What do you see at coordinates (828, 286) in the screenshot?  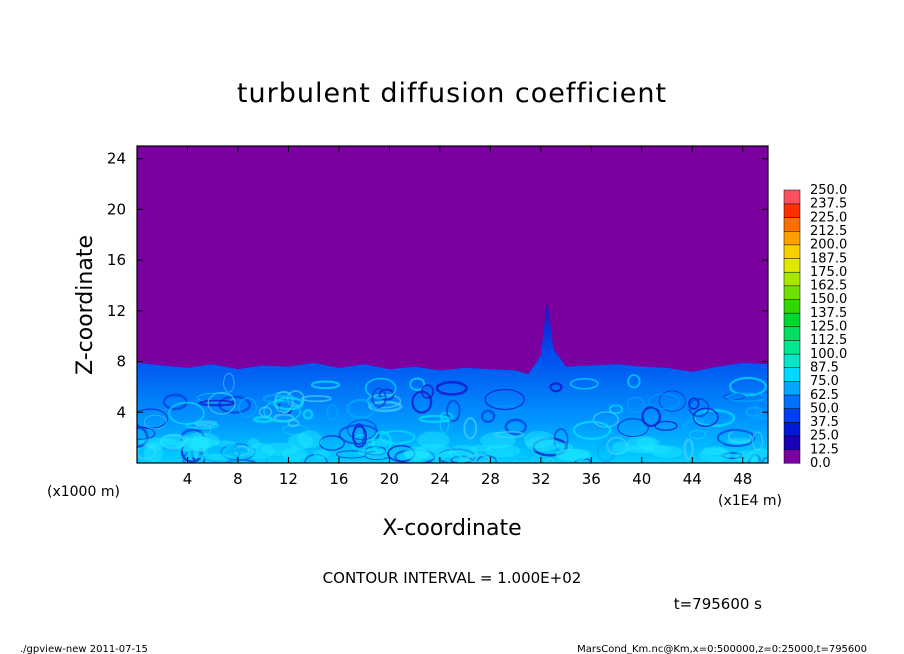 I see `colorbar-label: 162.5` at bounding box center [828, 286].